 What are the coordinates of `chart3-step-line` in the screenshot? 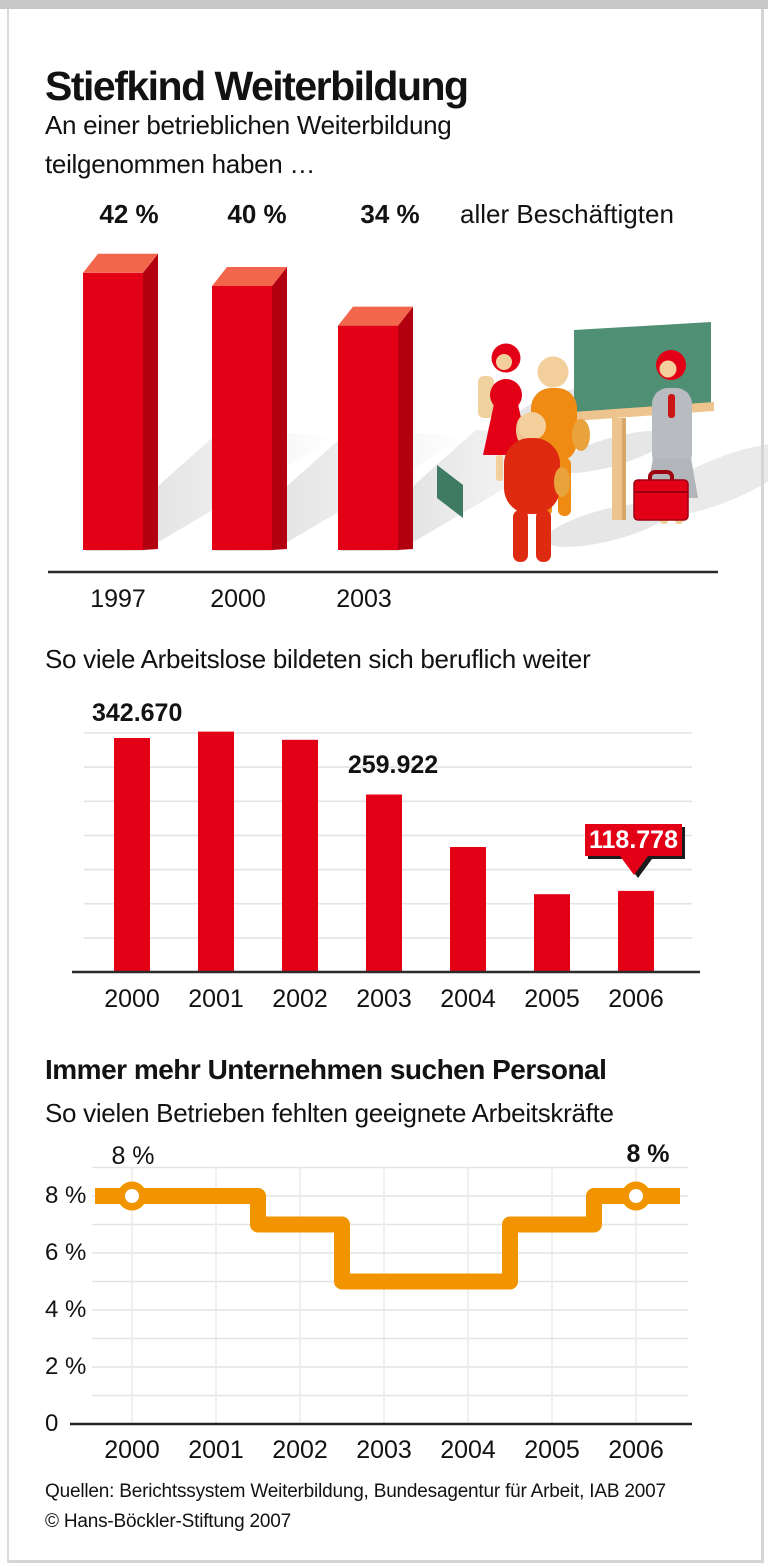 It's located at (387, 1235).